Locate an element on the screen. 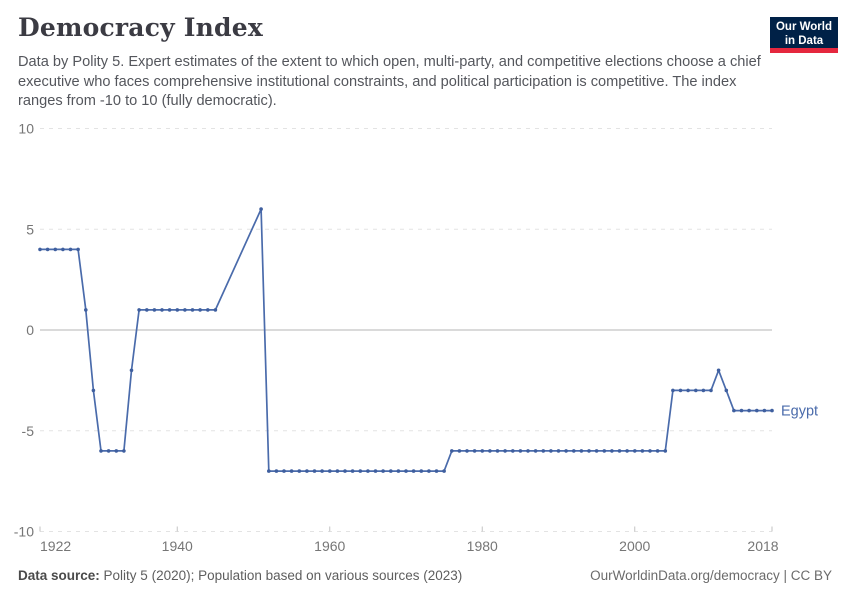 The width and height of the screenshot is (850, 600). data-point-1986 is located at coordinates (528, 451).